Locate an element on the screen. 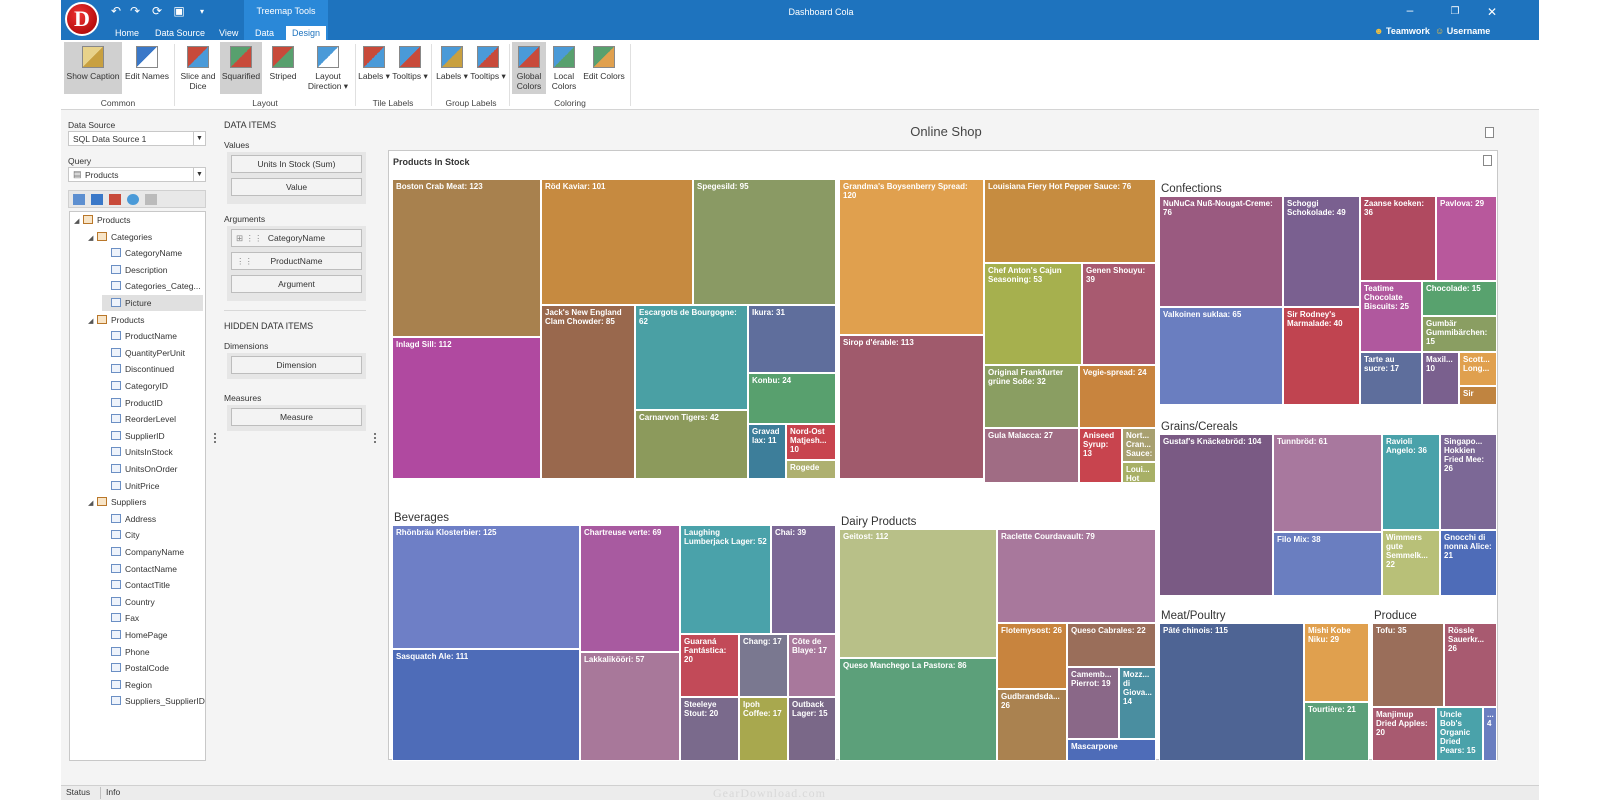 Image resolution: width=1600 pixels, height=801 pixels. tree-item: CategoryName is located at coordinates (152, 253).